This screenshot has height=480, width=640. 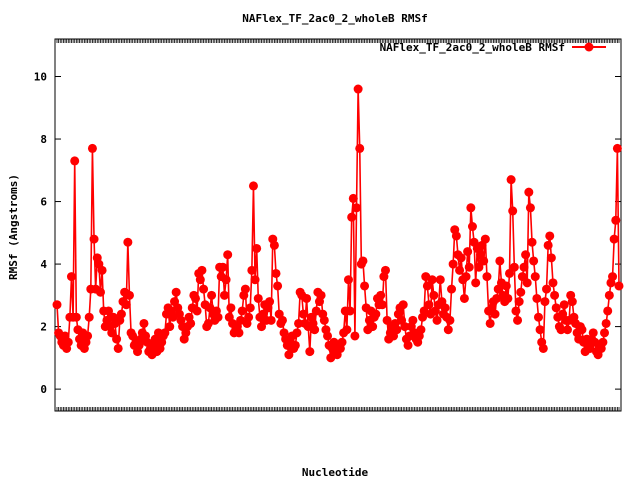 What do you see at coordinates (335, 472) in the screenshot?
I see `x-axis-label: Nucleotide` at bounding box center [335, 472].